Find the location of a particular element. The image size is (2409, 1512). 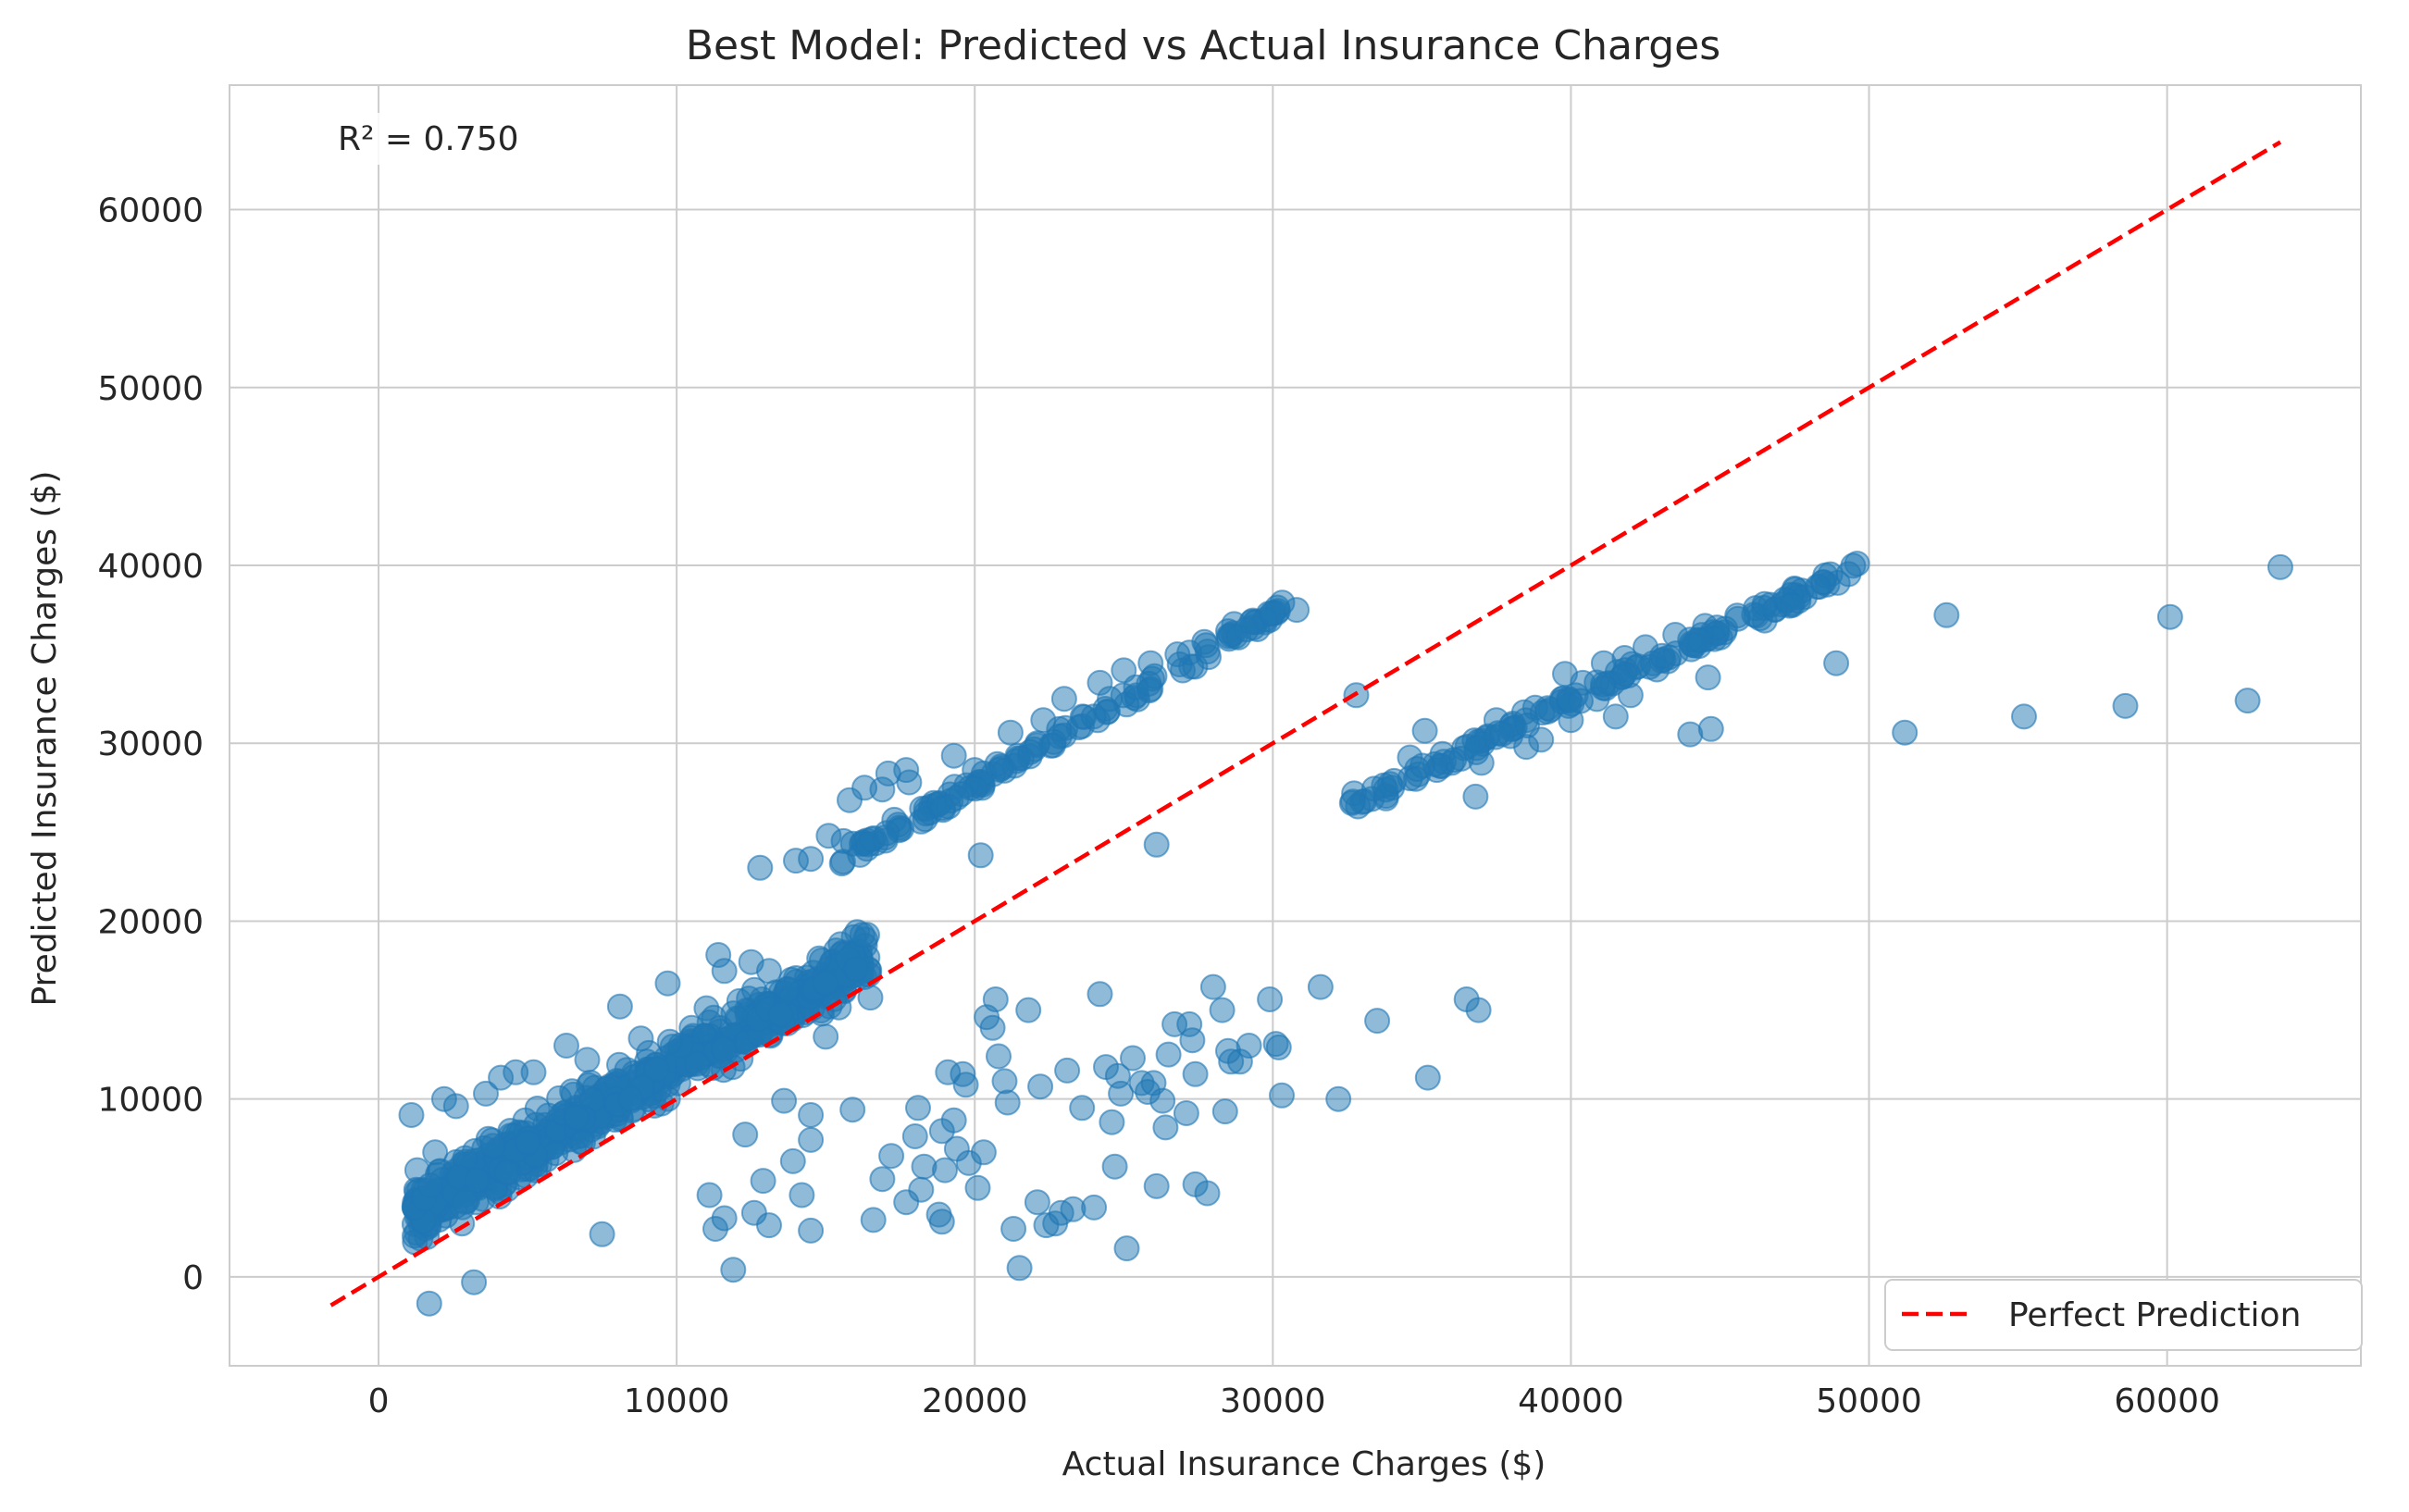

y-tick-label: 50000 is located at coordinates (150, 389).